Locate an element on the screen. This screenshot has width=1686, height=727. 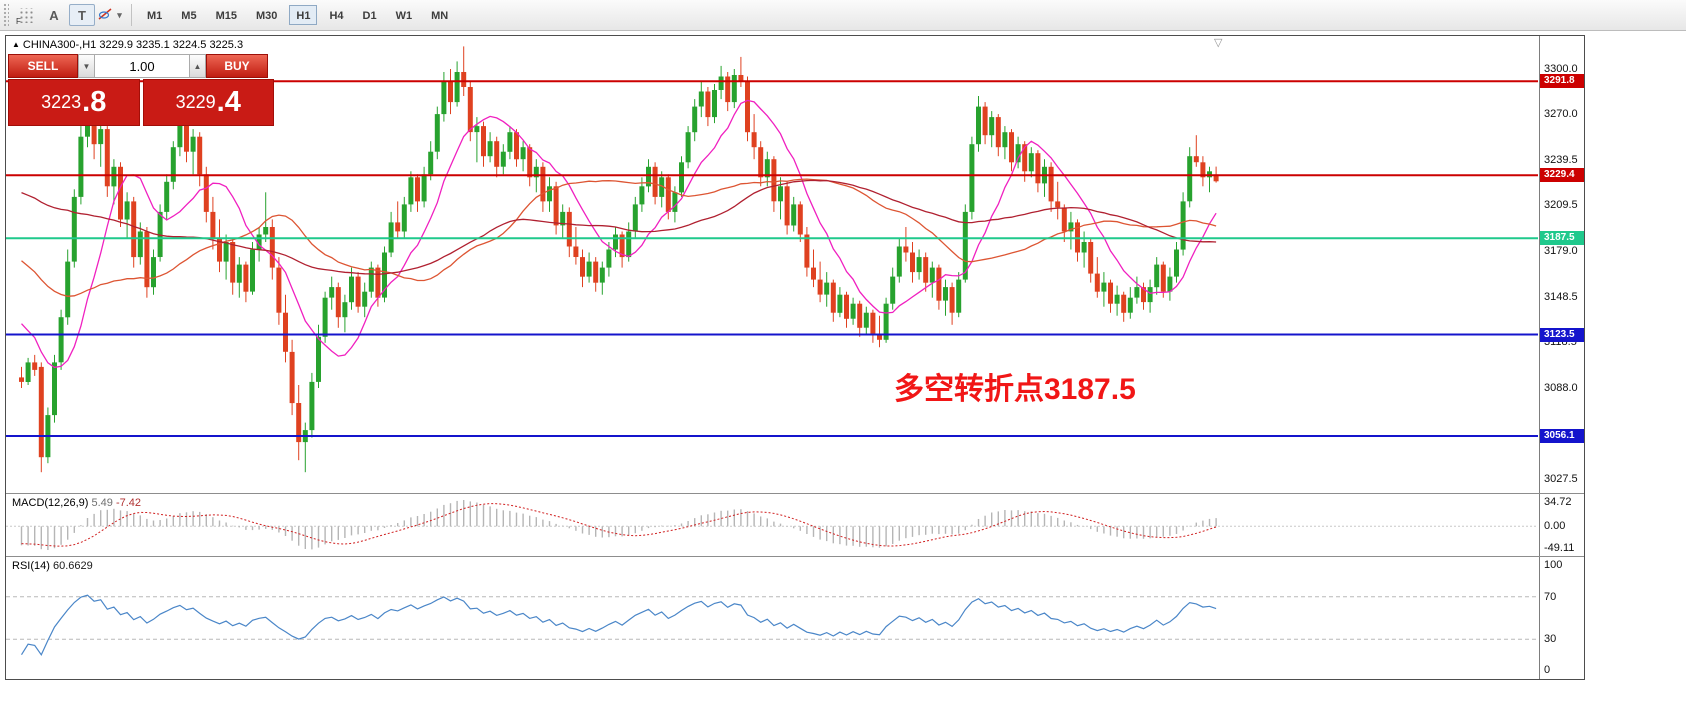
macd-value-main: 5.49 is located at coordinates (102, 503).